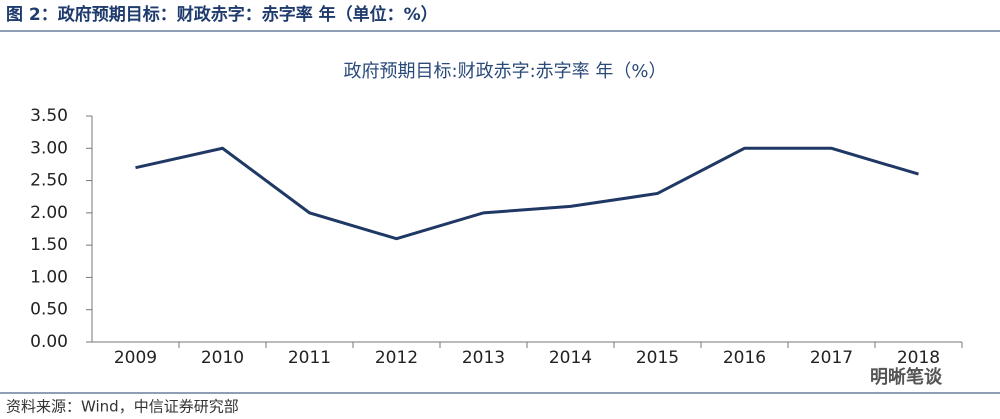 The image size is (1000, 419). Describe the element at coordinates (49, 148) in the screenshot. I see `y-tick-label: 3.00` at that location.